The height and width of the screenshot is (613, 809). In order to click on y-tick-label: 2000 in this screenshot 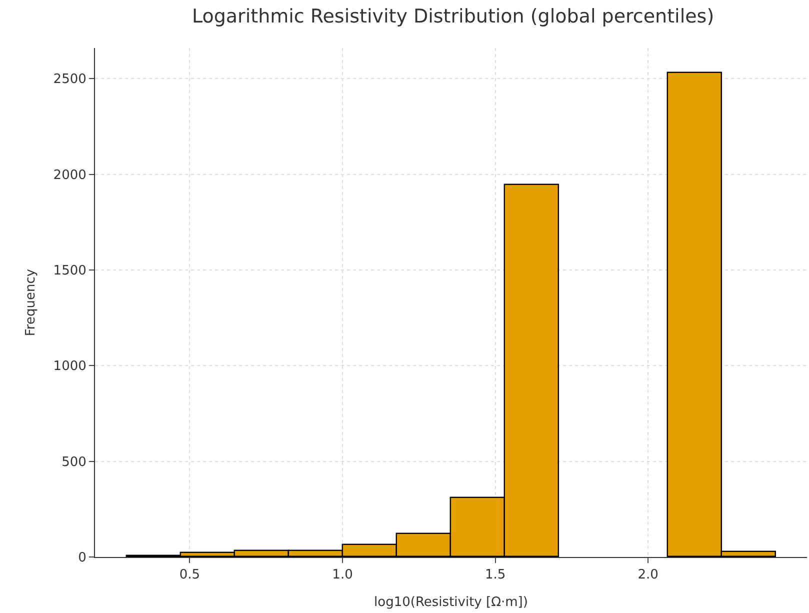, I will do `click(69, 175)`.